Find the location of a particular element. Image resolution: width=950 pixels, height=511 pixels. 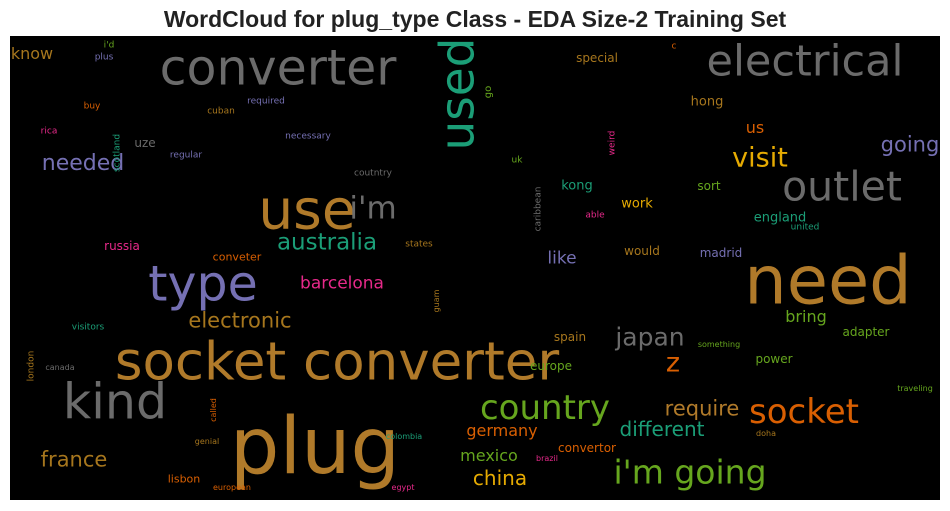

wordcloud-word: egypt is located at coordinates (403, 487).